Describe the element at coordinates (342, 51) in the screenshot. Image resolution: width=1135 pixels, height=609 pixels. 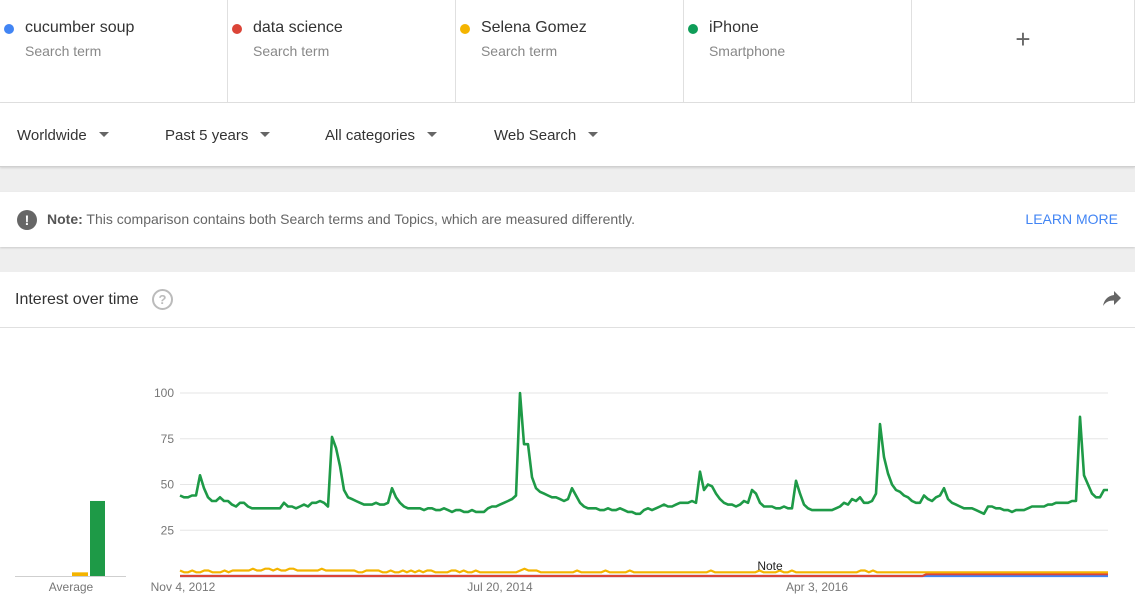
I see `term-data-science: data science Search term` at that location.